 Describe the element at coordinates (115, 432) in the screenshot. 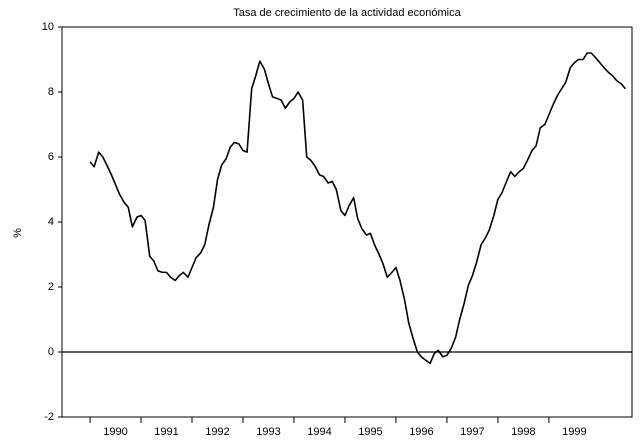

I see `x-tick-label: 1990` at that location.